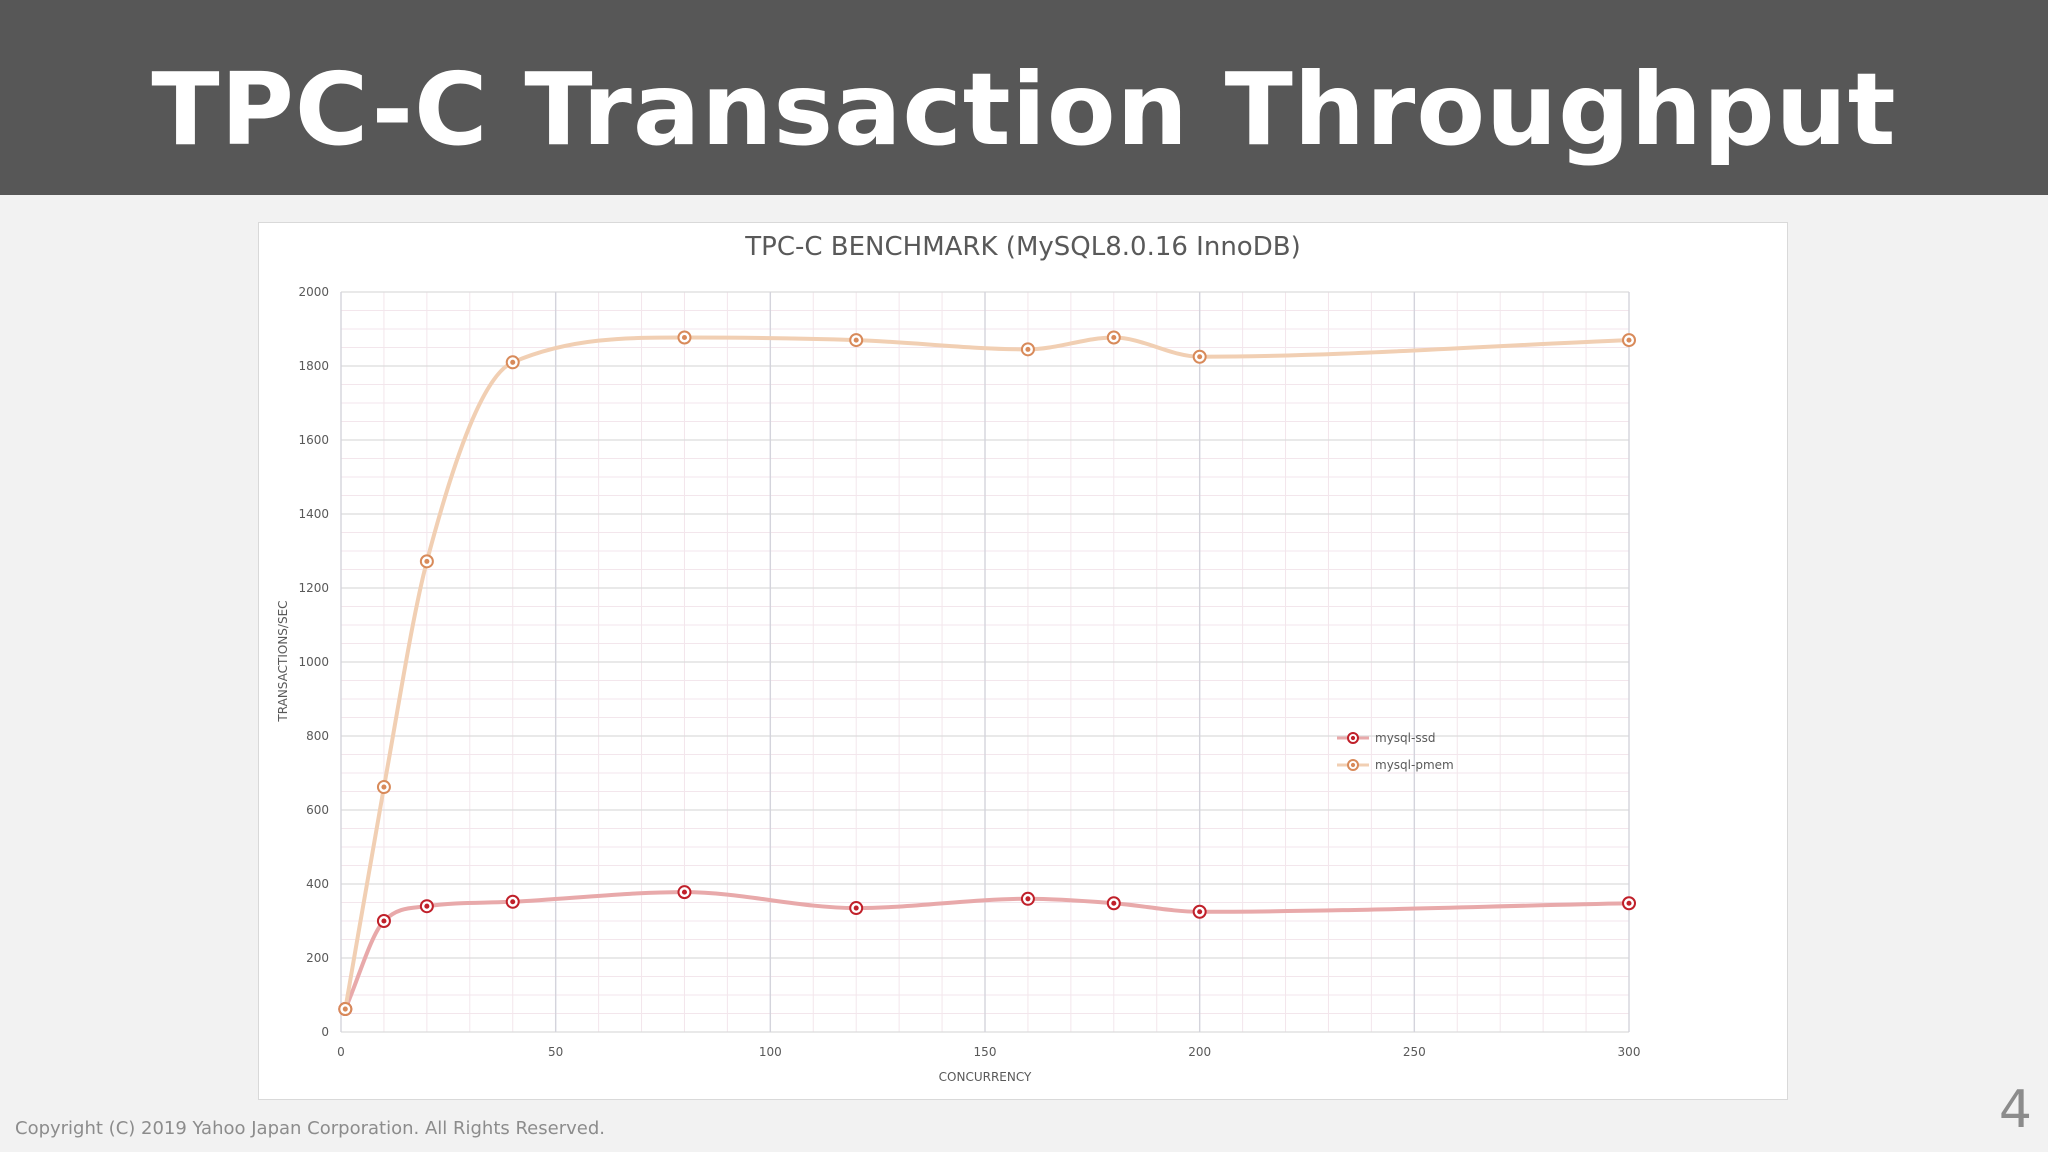 The image size is (2048, 1152). What do you see at coordinates (317, 736) in the screenshot?
I see `y-tick-label: 800` at bounding box center [317, 736].